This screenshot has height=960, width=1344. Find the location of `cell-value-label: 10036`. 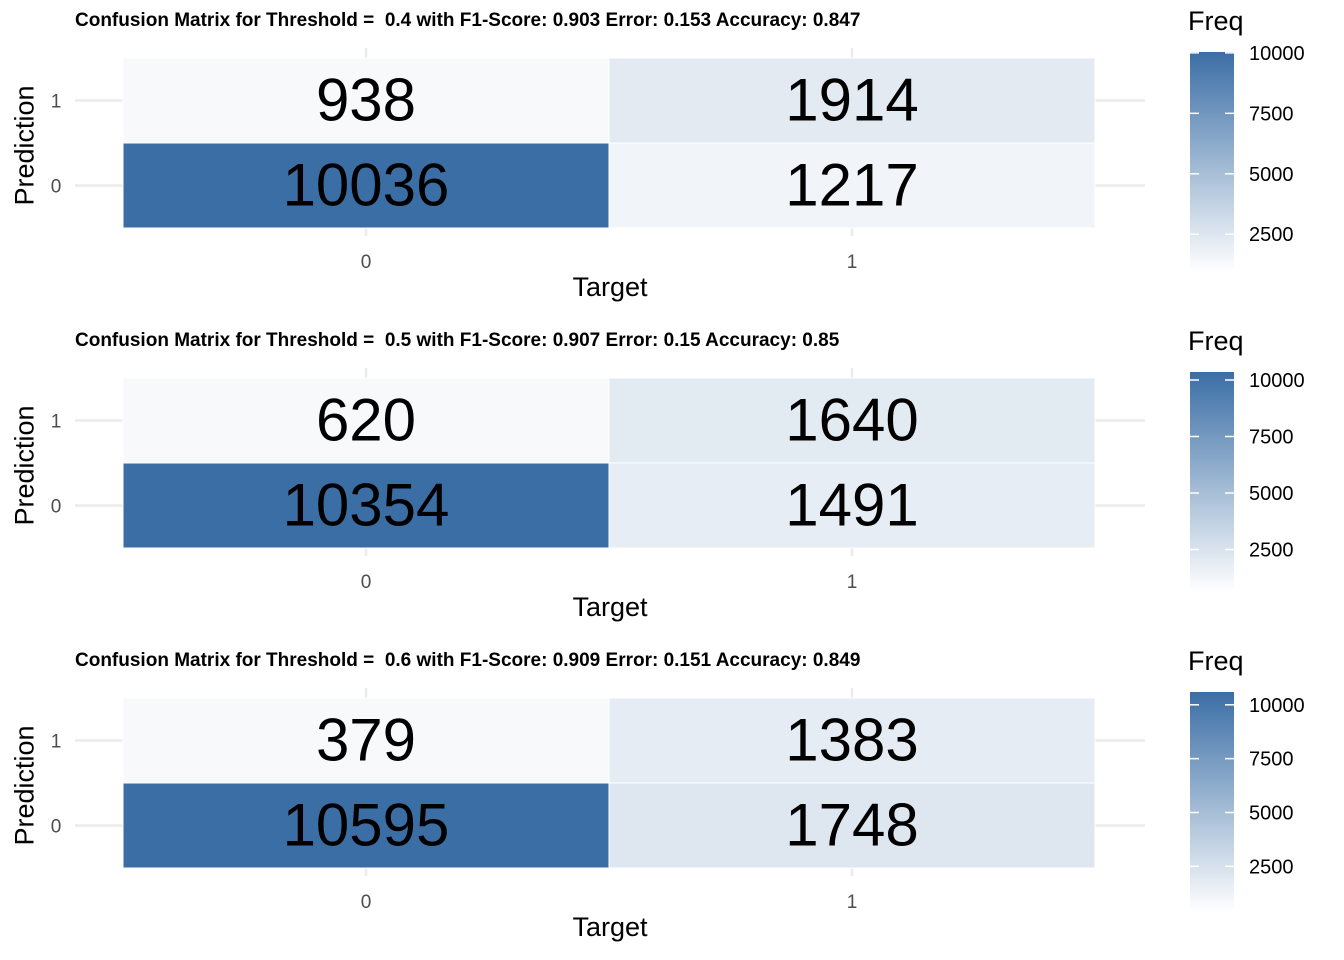

cell-value-label: 10036 is located at coordinates (366, 185).